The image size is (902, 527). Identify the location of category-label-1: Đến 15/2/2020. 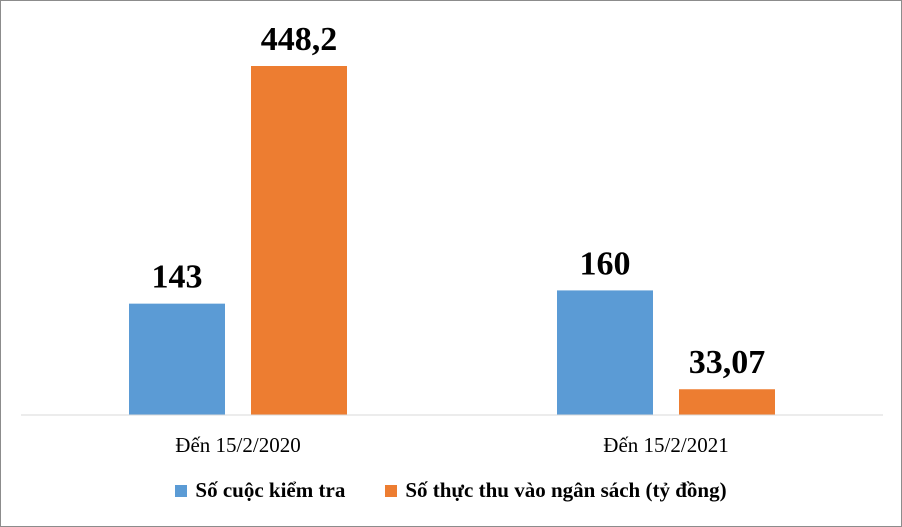
(237, 445).